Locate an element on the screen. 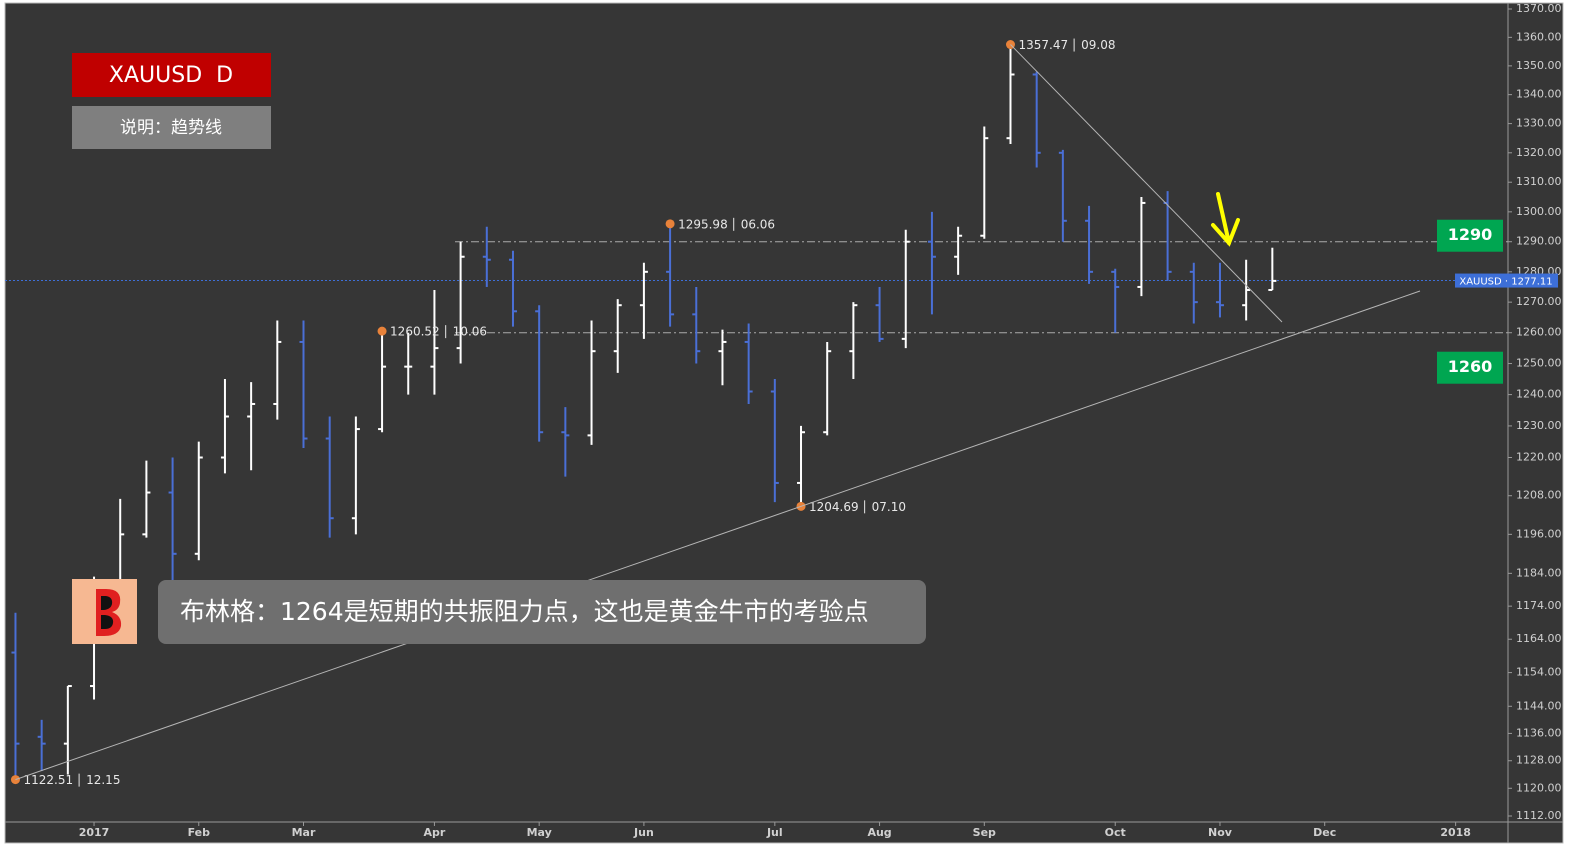 Image resolution: width=1575 pixels, height=849 pixels. y-tick-label: 1112.00 is located at coordinates (1539, 815).